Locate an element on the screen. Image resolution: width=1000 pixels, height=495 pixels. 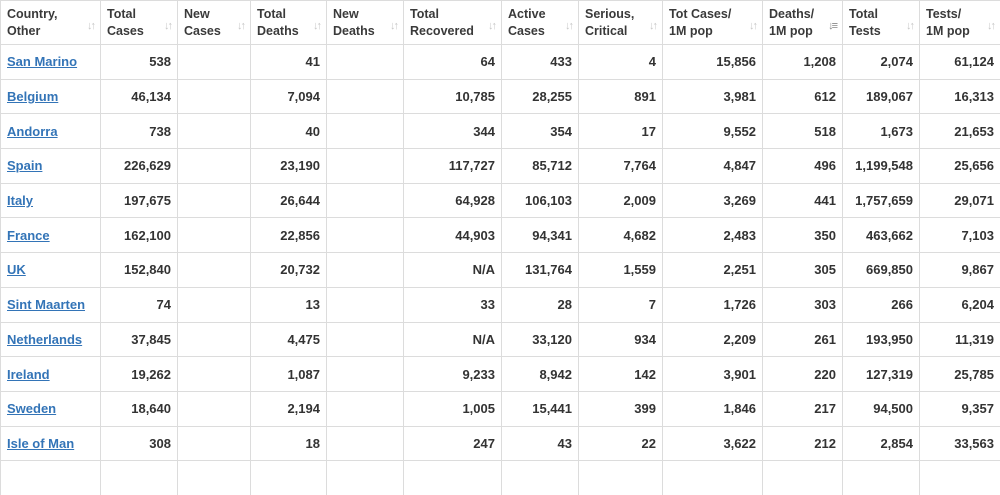
column-header-new-deaths: New Deaths↓↑ is located at coordinates (365, 23).